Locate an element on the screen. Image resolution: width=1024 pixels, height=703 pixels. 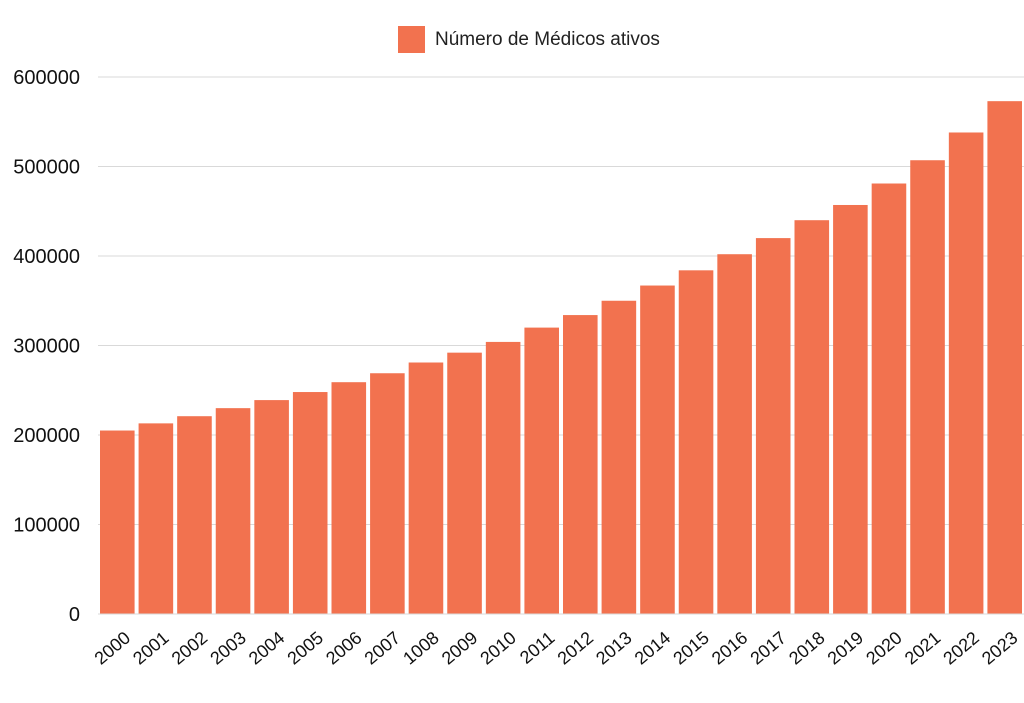
bar-2013 is located at coordinates (619, 457).